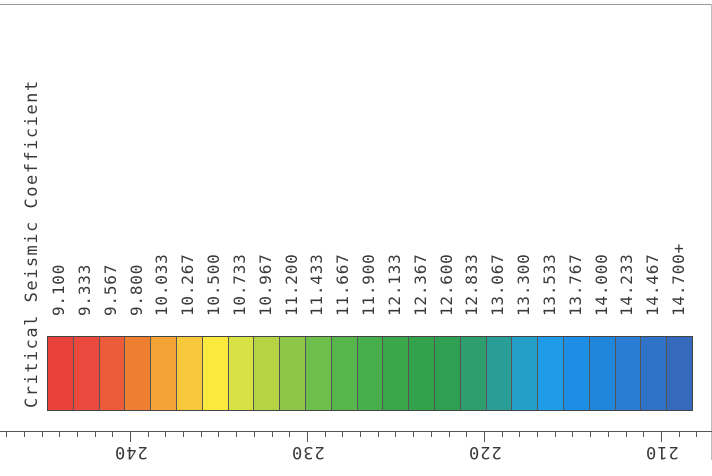 The width and height of the screenshot is (712, 476). I want to click on legend-value-label: 12.133, so click(394, 284).